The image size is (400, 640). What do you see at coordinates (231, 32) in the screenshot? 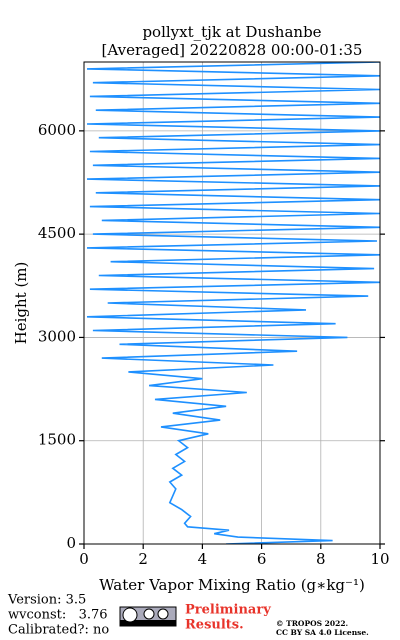
I see `chart-title: pollyxt_tjk at Dushanbe` at bounding box center [231, 32].